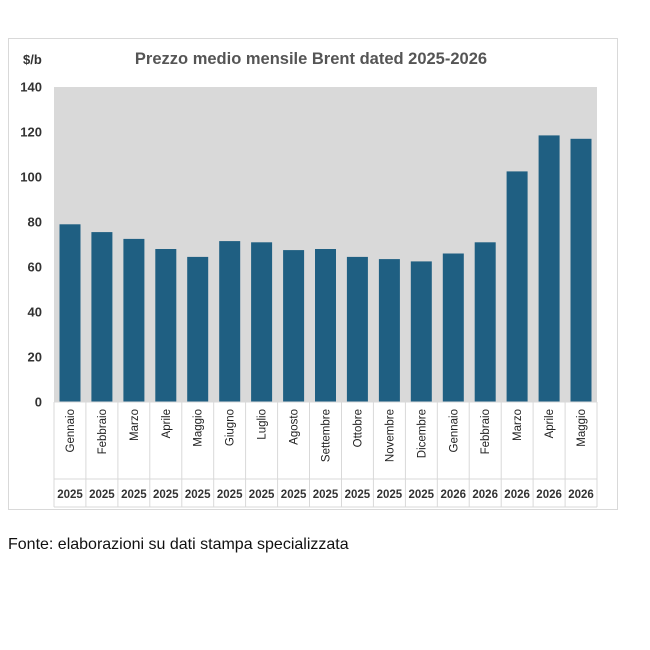 The width and height of the screenshot is (650, 650). I want to click on y-tick-label: 60, so click(35, 267).